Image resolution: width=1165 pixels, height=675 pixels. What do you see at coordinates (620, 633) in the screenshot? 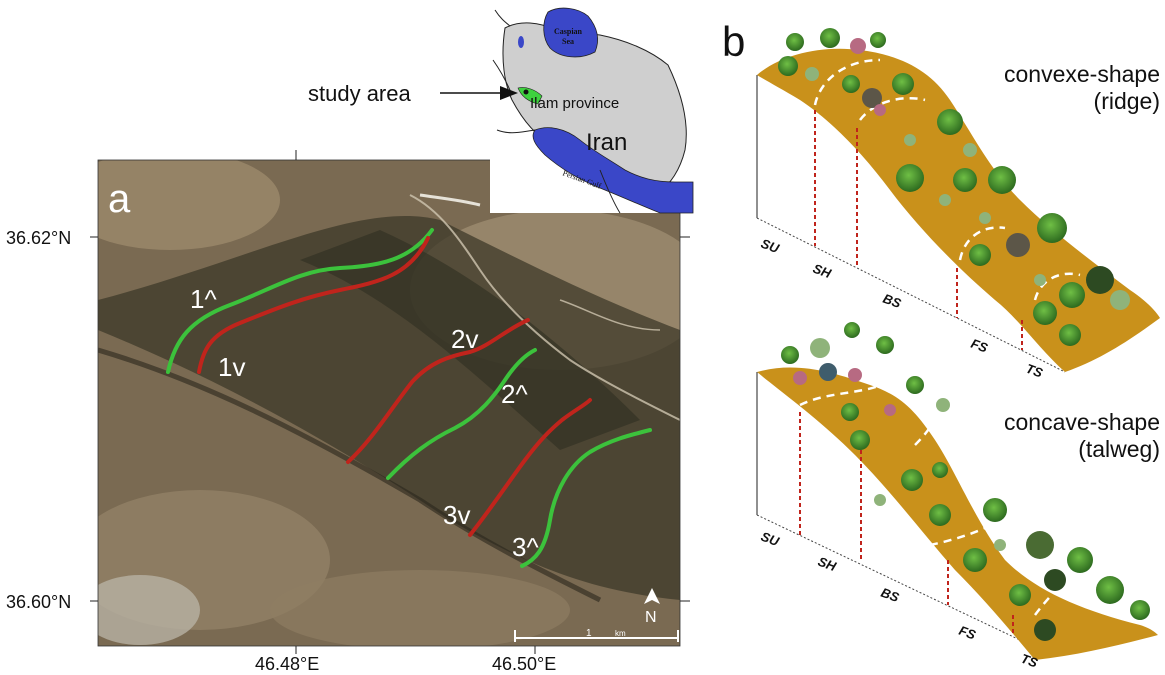
I see `svg-text: km` at bounding box center [620, 633].